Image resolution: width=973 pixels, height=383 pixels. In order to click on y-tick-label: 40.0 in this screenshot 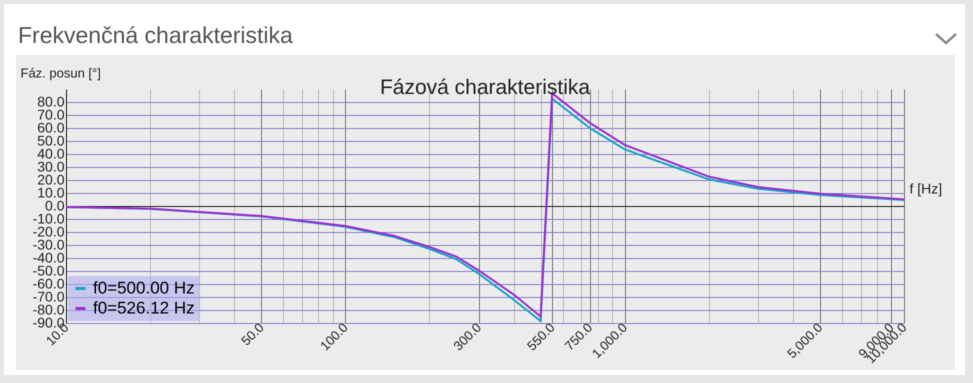, I will do `click(51, 154)`.